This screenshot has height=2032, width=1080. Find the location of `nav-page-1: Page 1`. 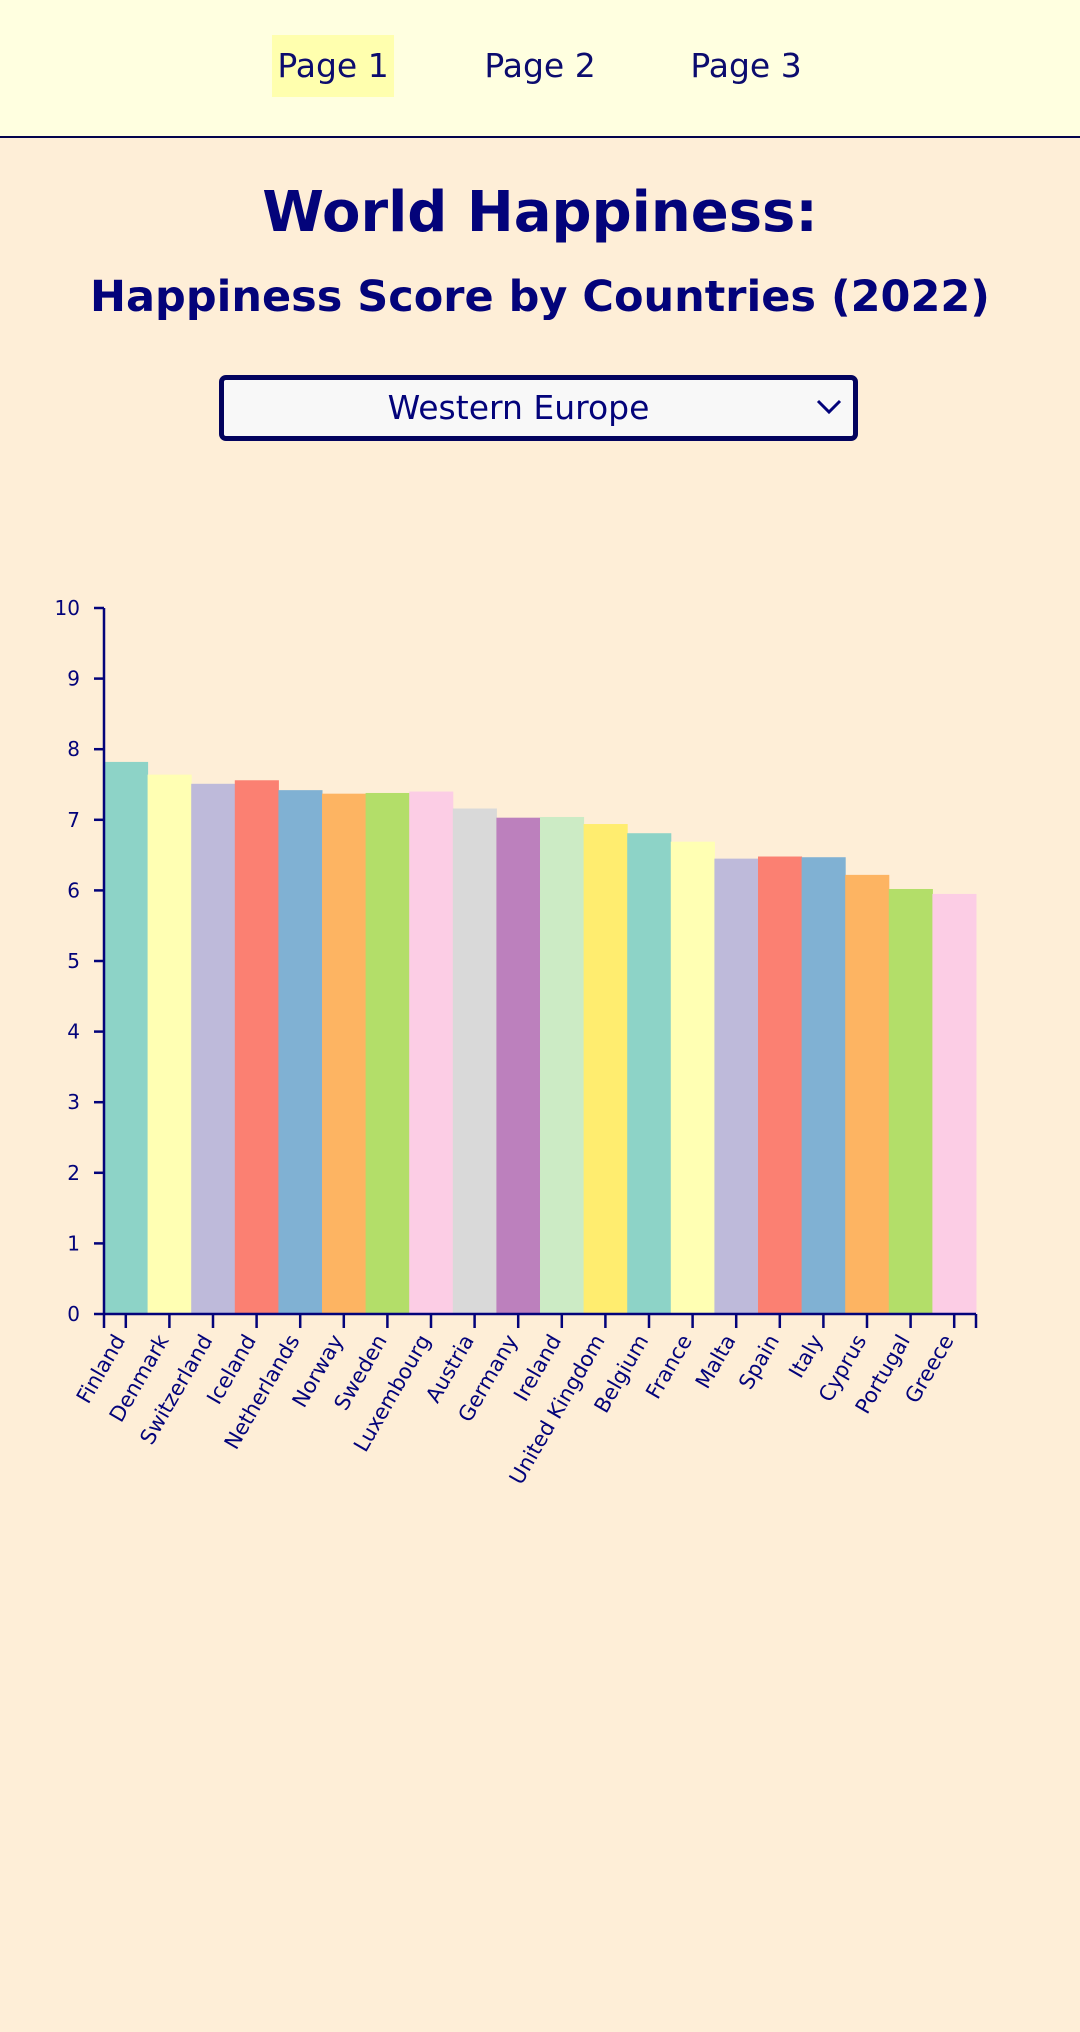

nav-page-1: Page 1 is located at coordinates (333, 66).